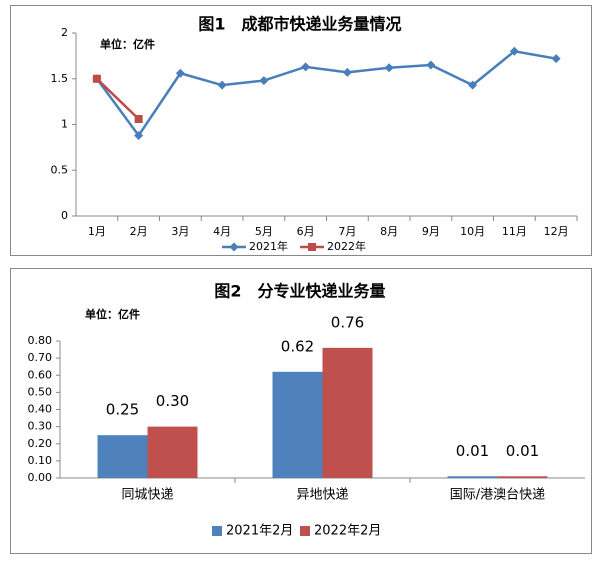 The height and width of the screenshot is (561, 603). Describe the element at coordinates (472, 231) in the screenshot. I see `x-tick-label: 10月` at that location.